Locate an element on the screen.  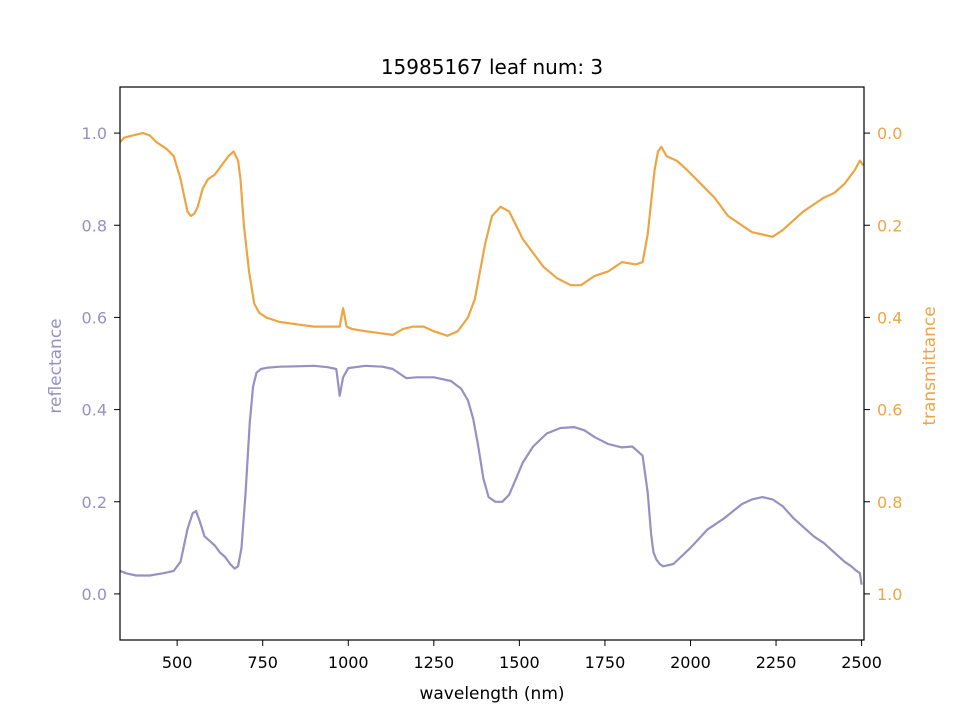
x-tick-label: 500 is located at coordinates (177, 662).